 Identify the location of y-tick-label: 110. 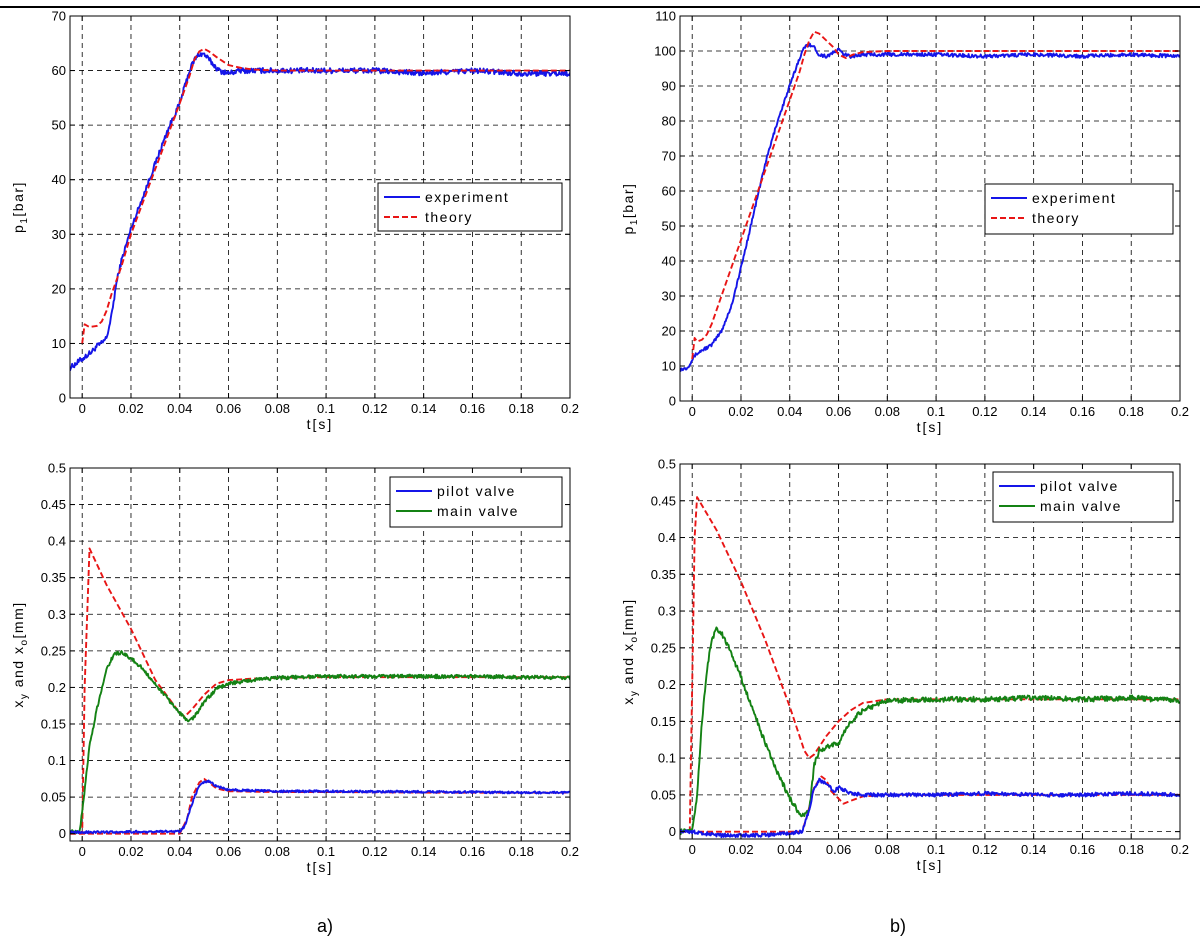
(665, 16).